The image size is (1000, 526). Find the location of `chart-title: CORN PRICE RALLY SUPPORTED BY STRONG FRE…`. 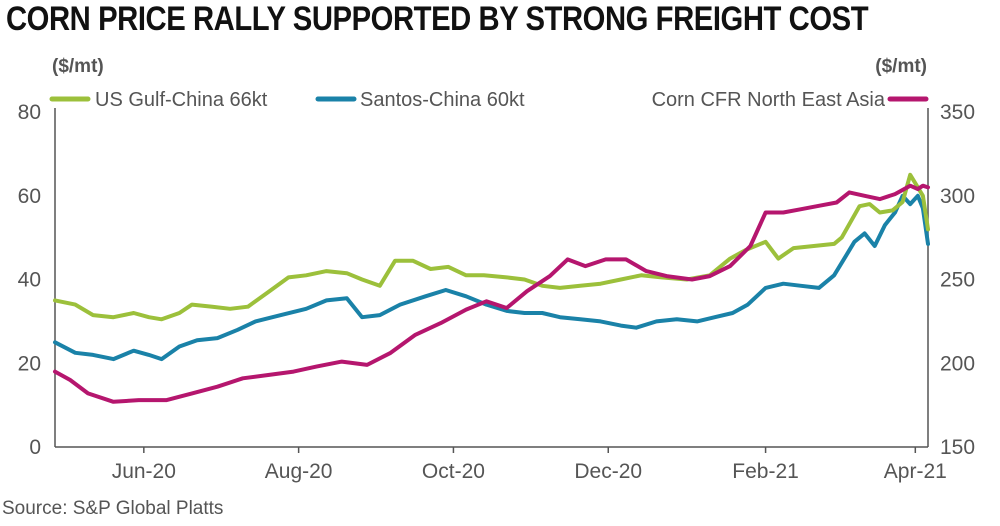

chart-title: CORN PRICE RALLY SUPPORTED BY STRONG FRE… is located at coordinates (437, 19).